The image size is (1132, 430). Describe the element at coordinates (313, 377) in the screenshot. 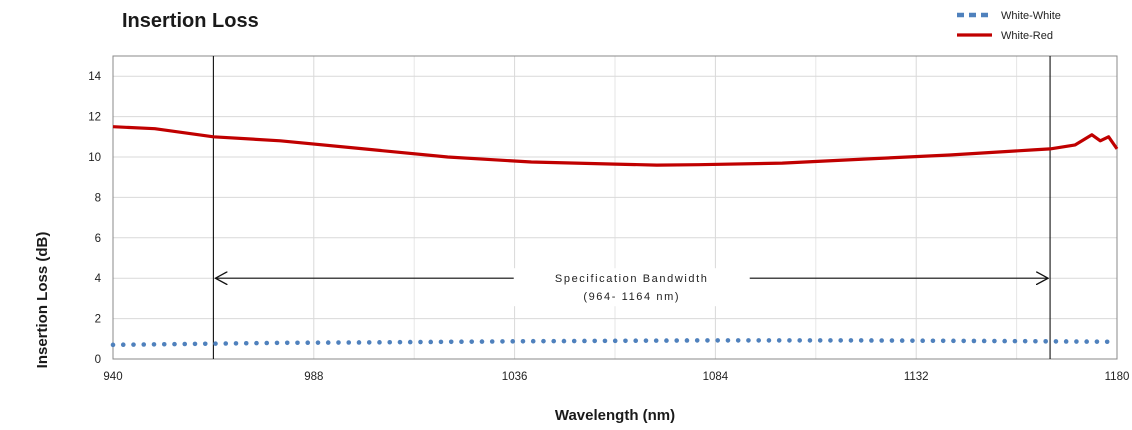

I see `x-tick-label: 988` at that location.